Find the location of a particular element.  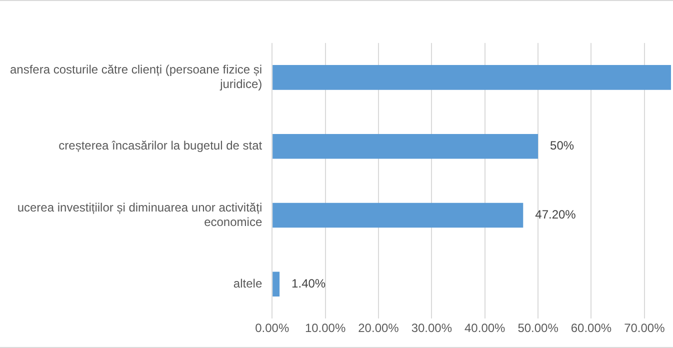

y-tick-label: ansfera costurile către clienți (persoane fizice și juridice) is located at coordinates (136, 76).